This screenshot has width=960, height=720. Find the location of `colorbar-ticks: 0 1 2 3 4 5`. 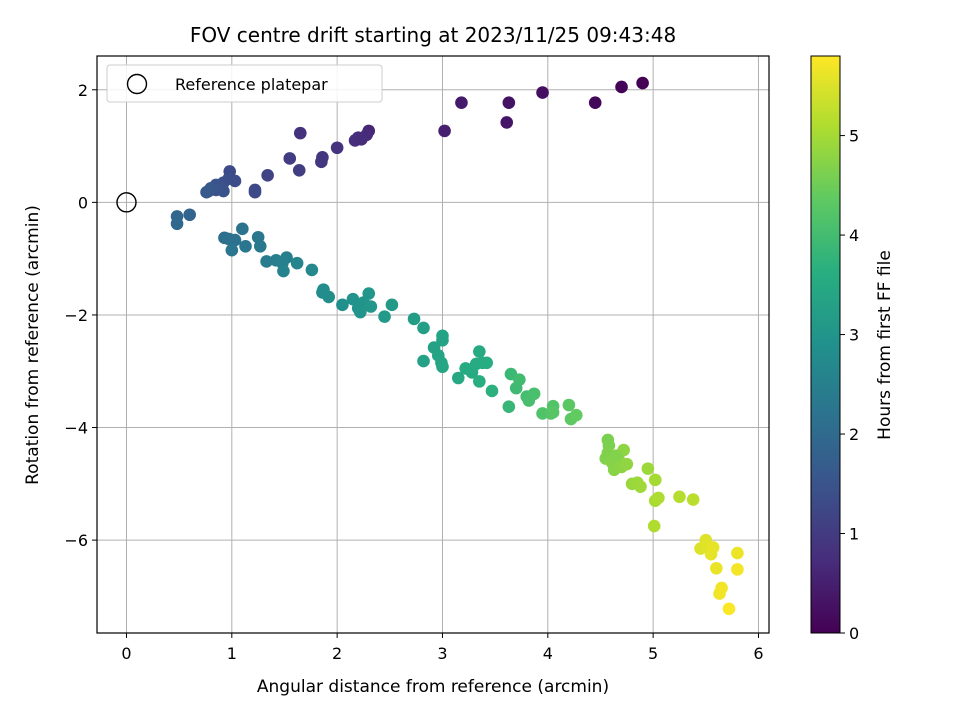

colorbar-ticks: 0 1 2 3 4 5 is located at coordinates (849, 385).